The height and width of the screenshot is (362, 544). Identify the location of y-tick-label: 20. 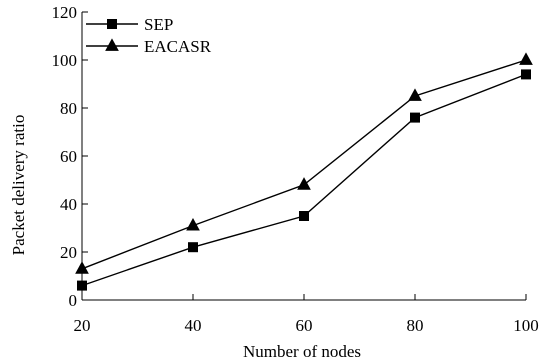
(68, 252).